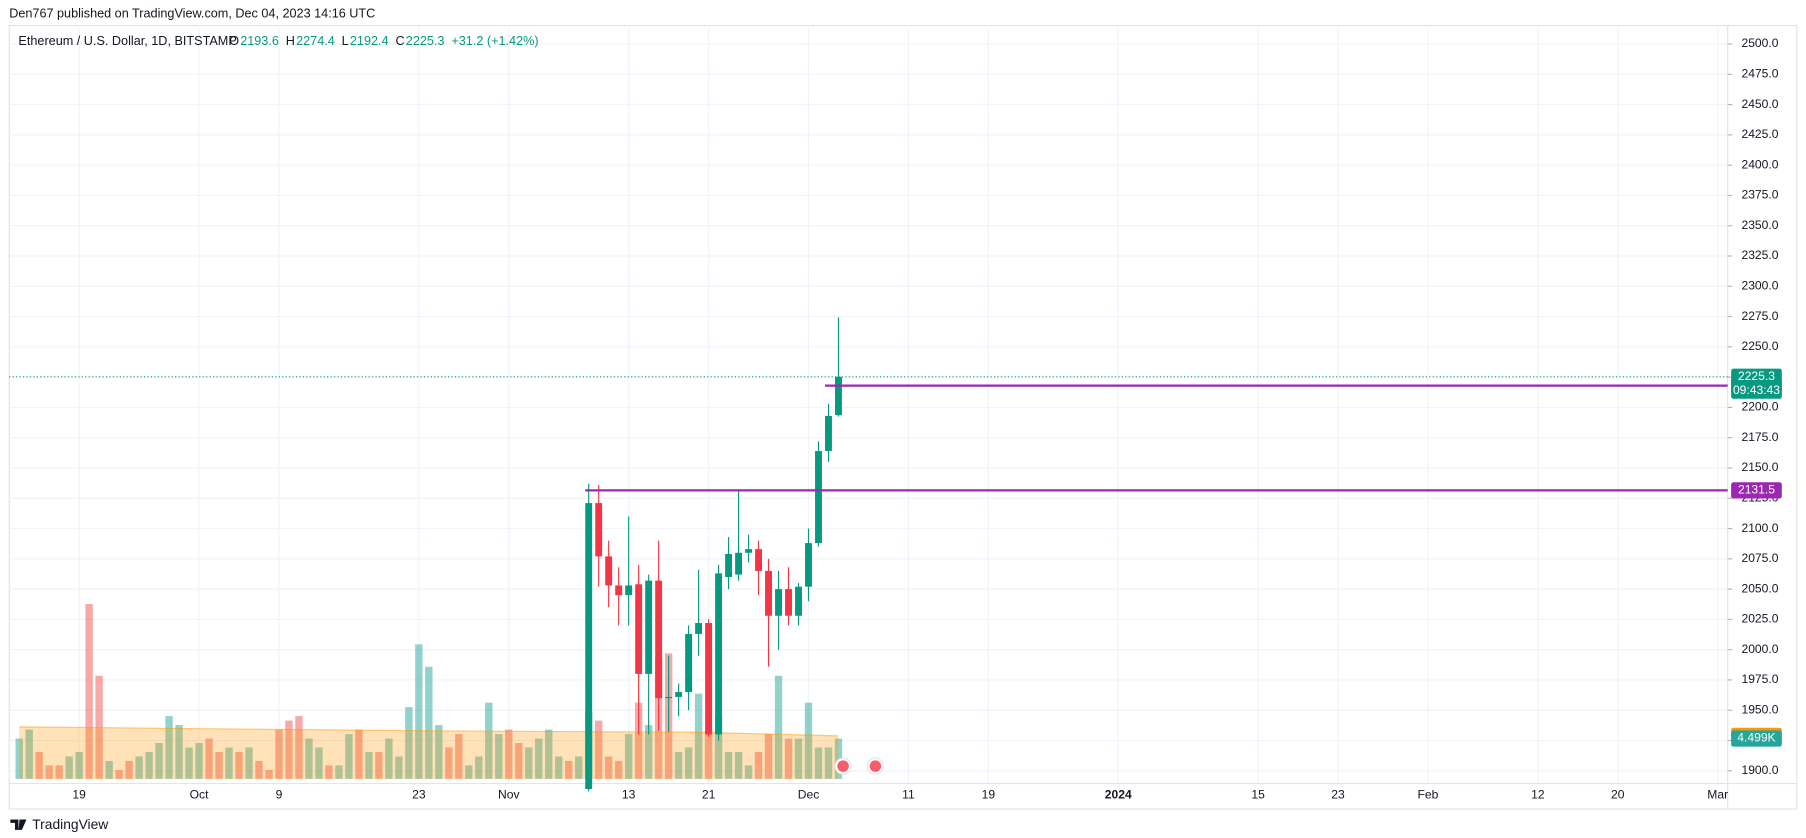 This screenshot has width=1806, height=838. Describe the element at coordinates (399, 41) in the screenshot. I see `ohlc-label: C` at that location.